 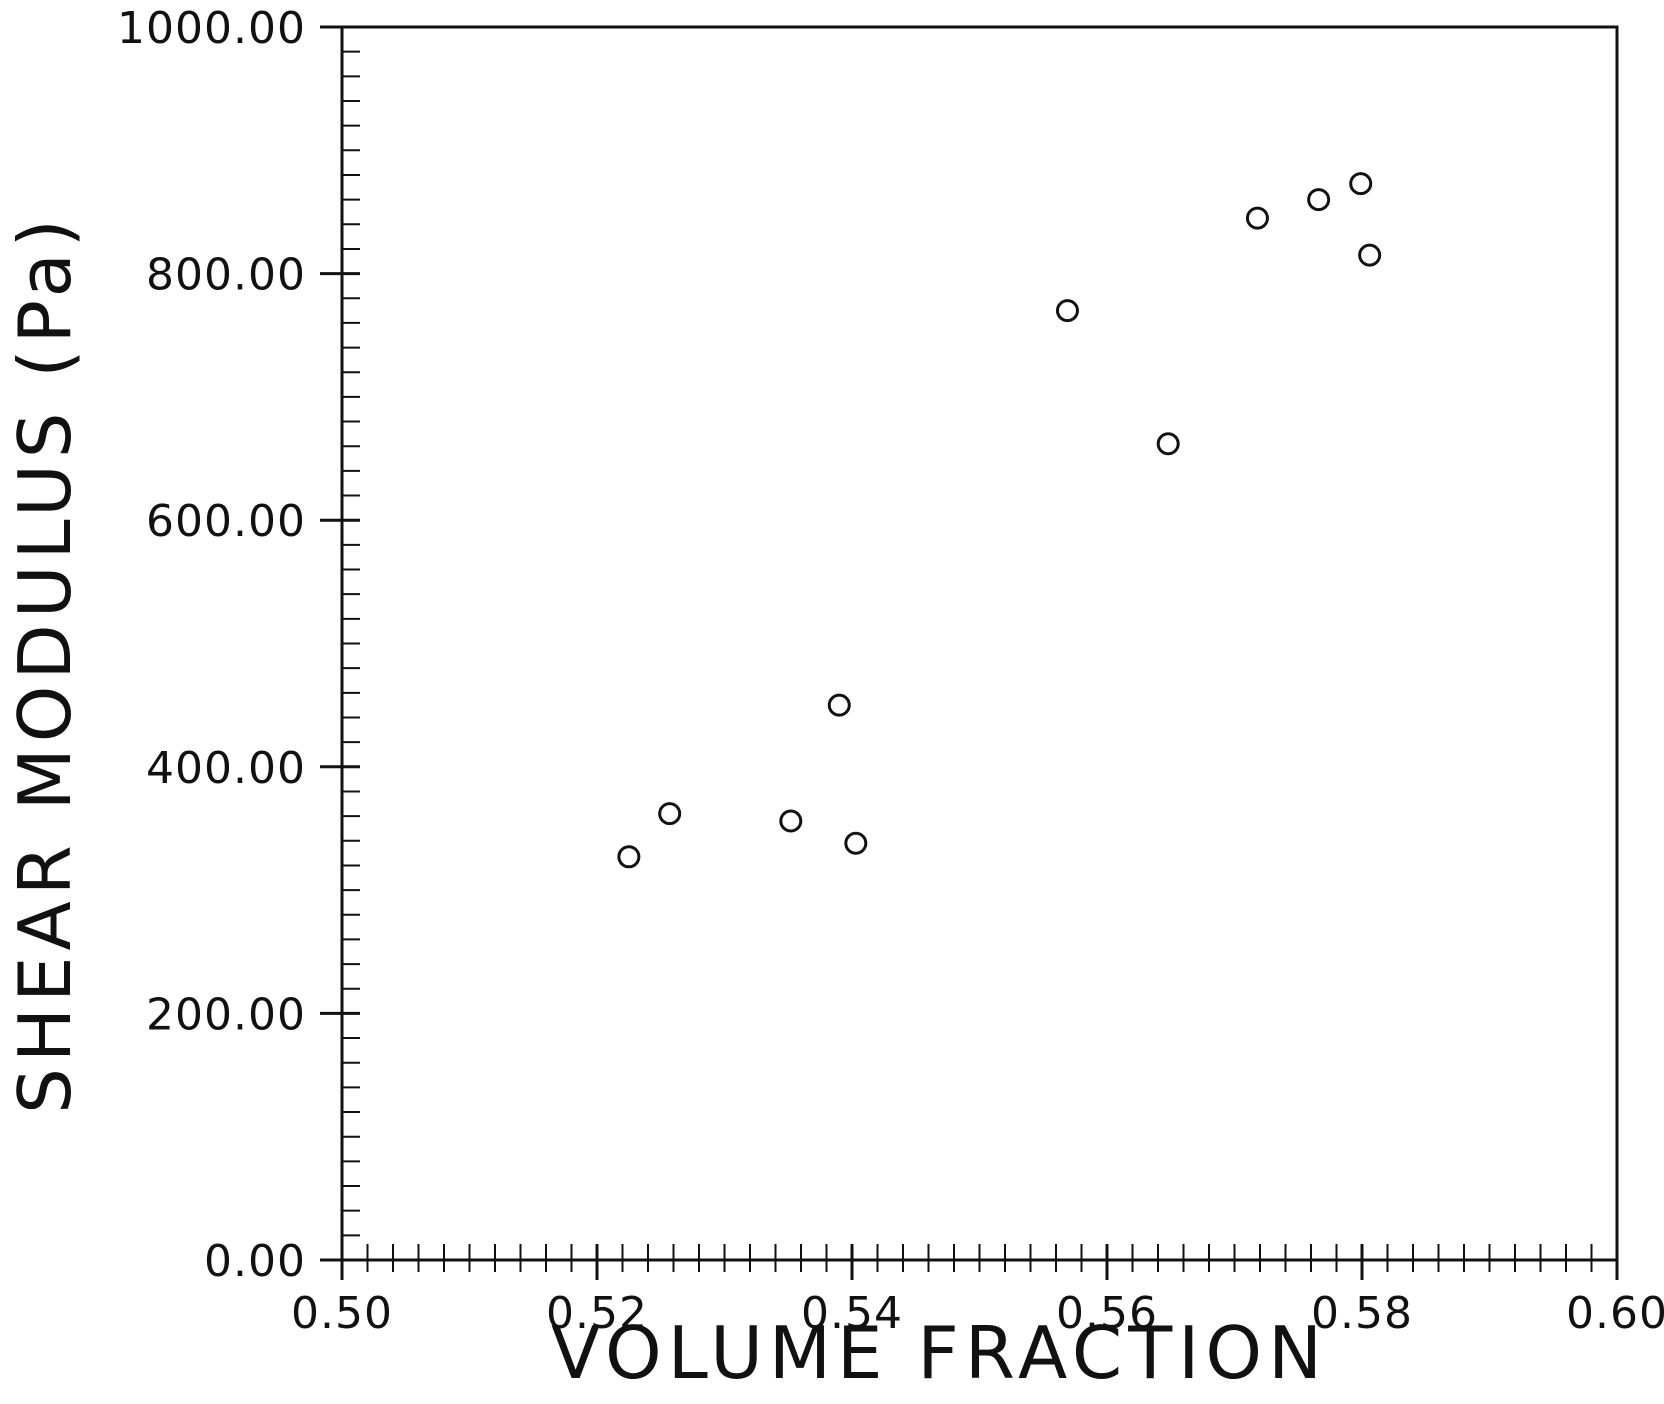 I want to click on x-tick-label: 0.58, so click(x=1362, y=1313).